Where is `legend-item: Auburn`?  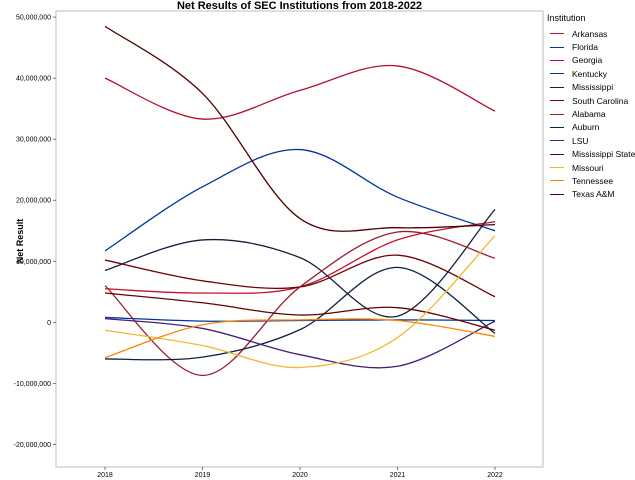 legend-item: Auburn is located at coordinates (591, 127).